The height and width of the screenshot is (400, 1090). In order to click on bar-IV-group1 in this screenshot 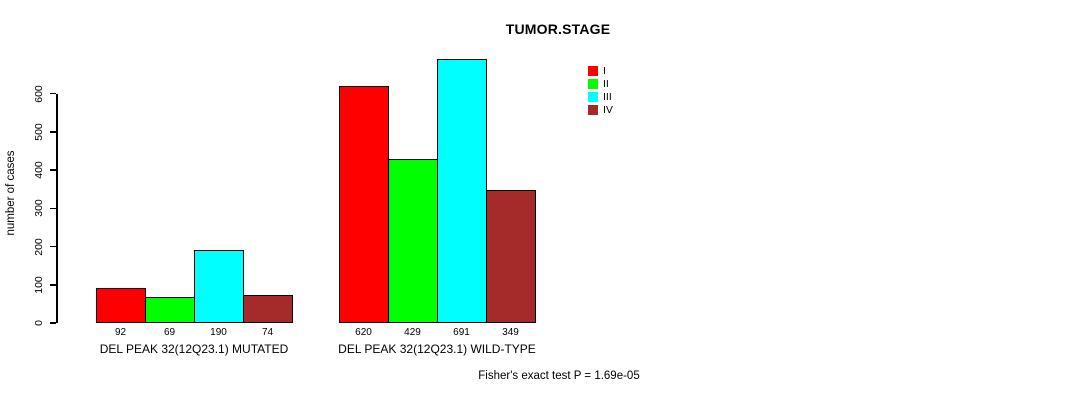, I will do `click(268, 309)`.